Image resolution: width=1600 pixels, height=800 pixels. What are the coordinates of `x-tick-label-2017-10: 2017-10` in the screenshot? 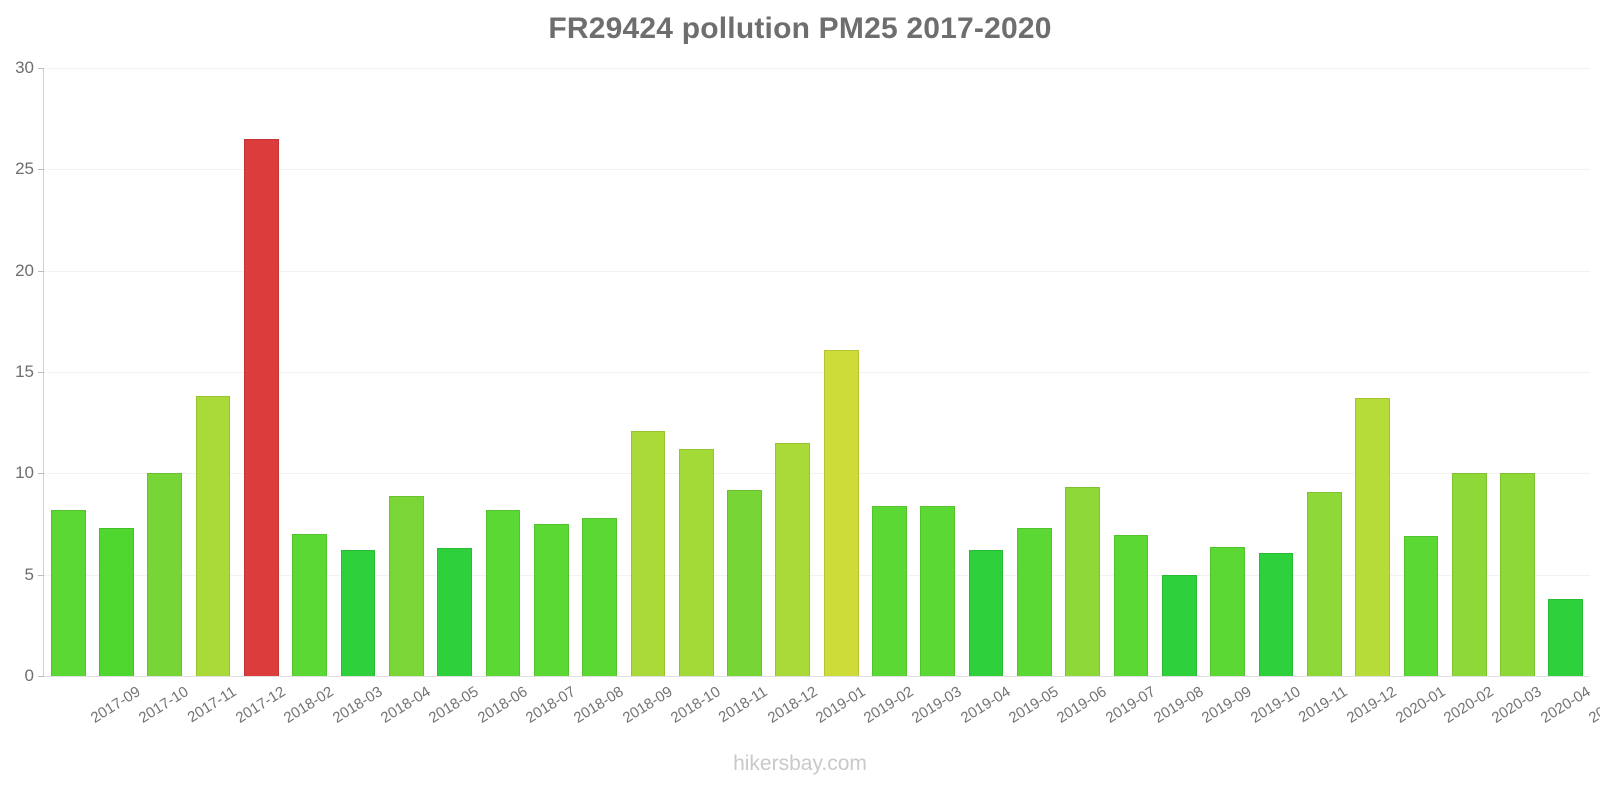 It's located at (164, 705).